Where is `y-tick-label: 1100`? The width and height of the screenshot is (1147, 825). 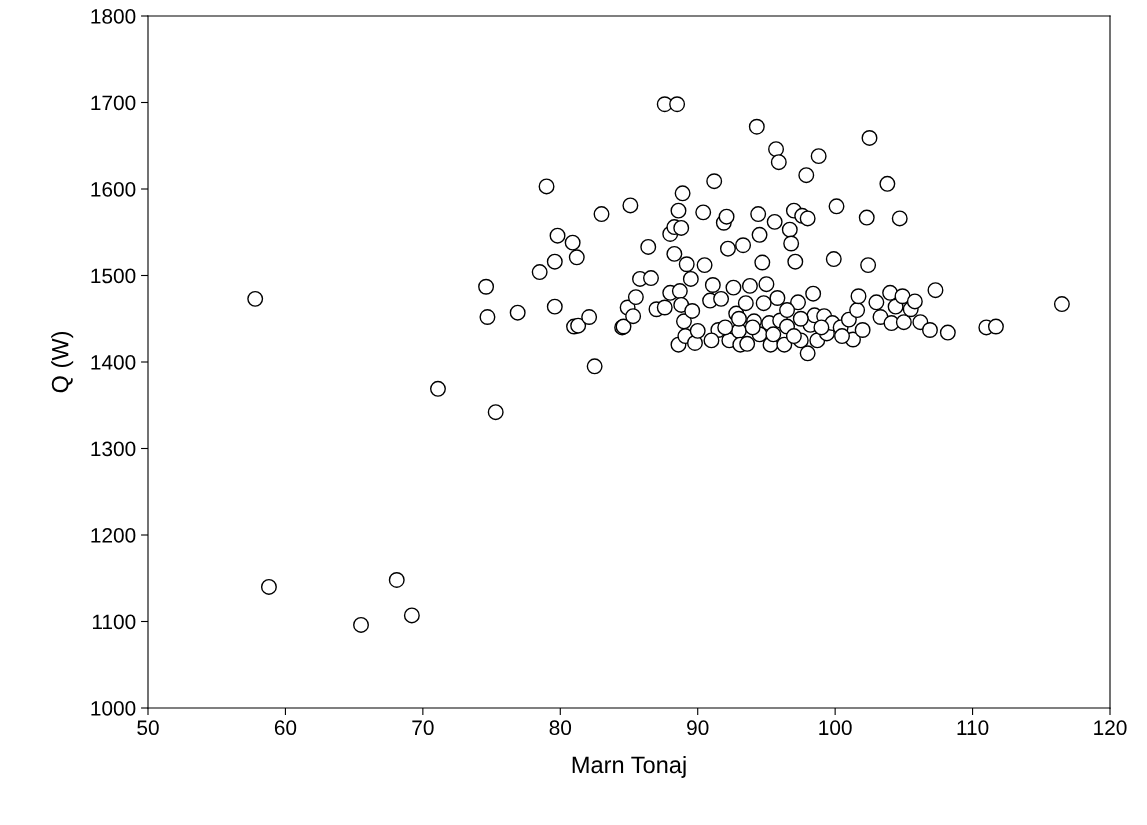 y-tick-label: 1100 is located at coordinates (114, 622).